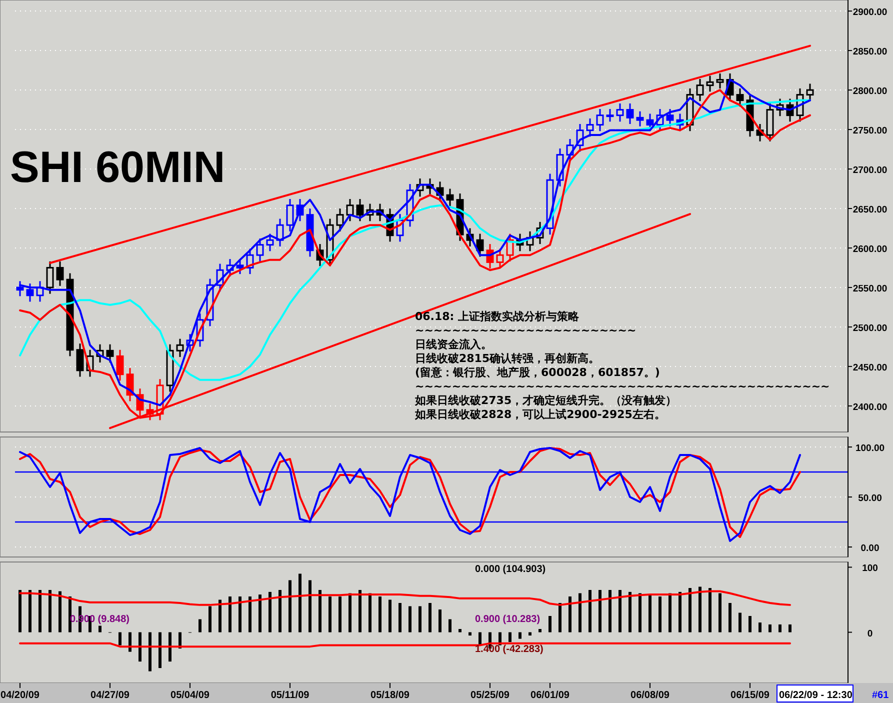 The width and height of the screenshot is (893, 703). I want to click on x-tick-label: 05/25/09, so click(490, 695).